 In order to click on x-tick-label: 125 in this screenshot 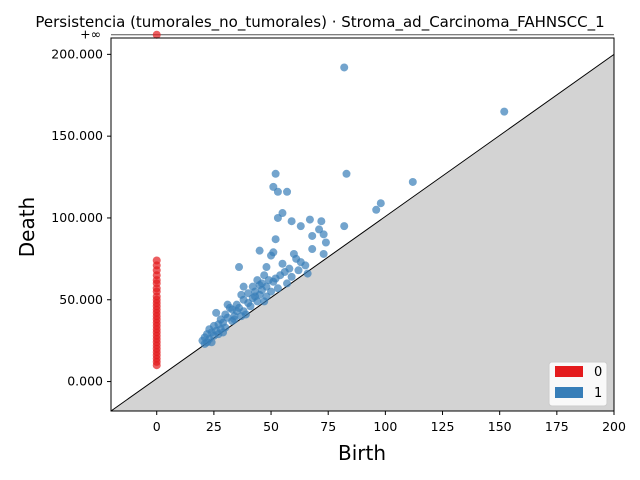, I will do `click(443, 426)`.